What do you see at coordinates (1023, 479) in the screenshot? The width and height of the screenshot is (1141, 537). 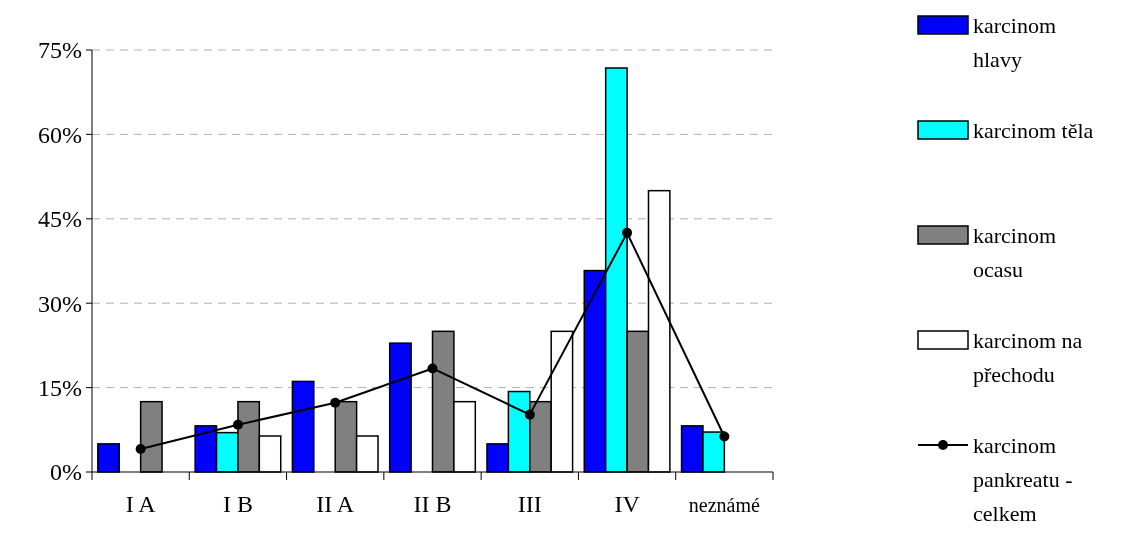 I see `legend-label: karcinom pankreatu - celkem` at bounding box center [1023, 479].